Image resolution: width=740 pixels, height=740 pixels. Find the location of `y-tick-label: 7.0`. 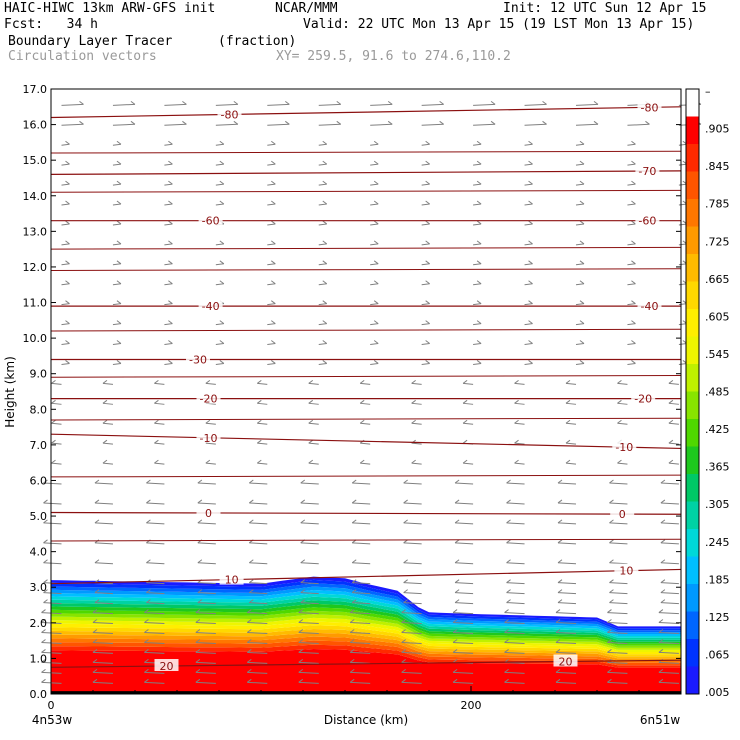

y-tick-label: 7.0 is located at coordinates (39, 445).